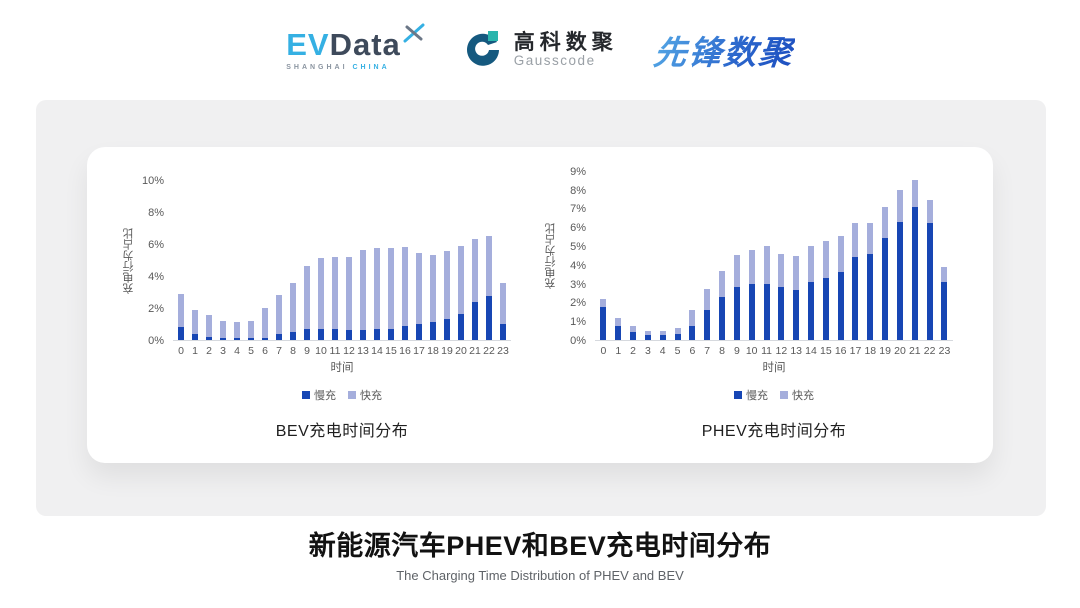  Describe the element at coordinates (577, 256) in the screenshot. I see `y-axis-ticks: 0% 1% 2% 3% 4% 5% 6% 7% 8% 9%` at that location.